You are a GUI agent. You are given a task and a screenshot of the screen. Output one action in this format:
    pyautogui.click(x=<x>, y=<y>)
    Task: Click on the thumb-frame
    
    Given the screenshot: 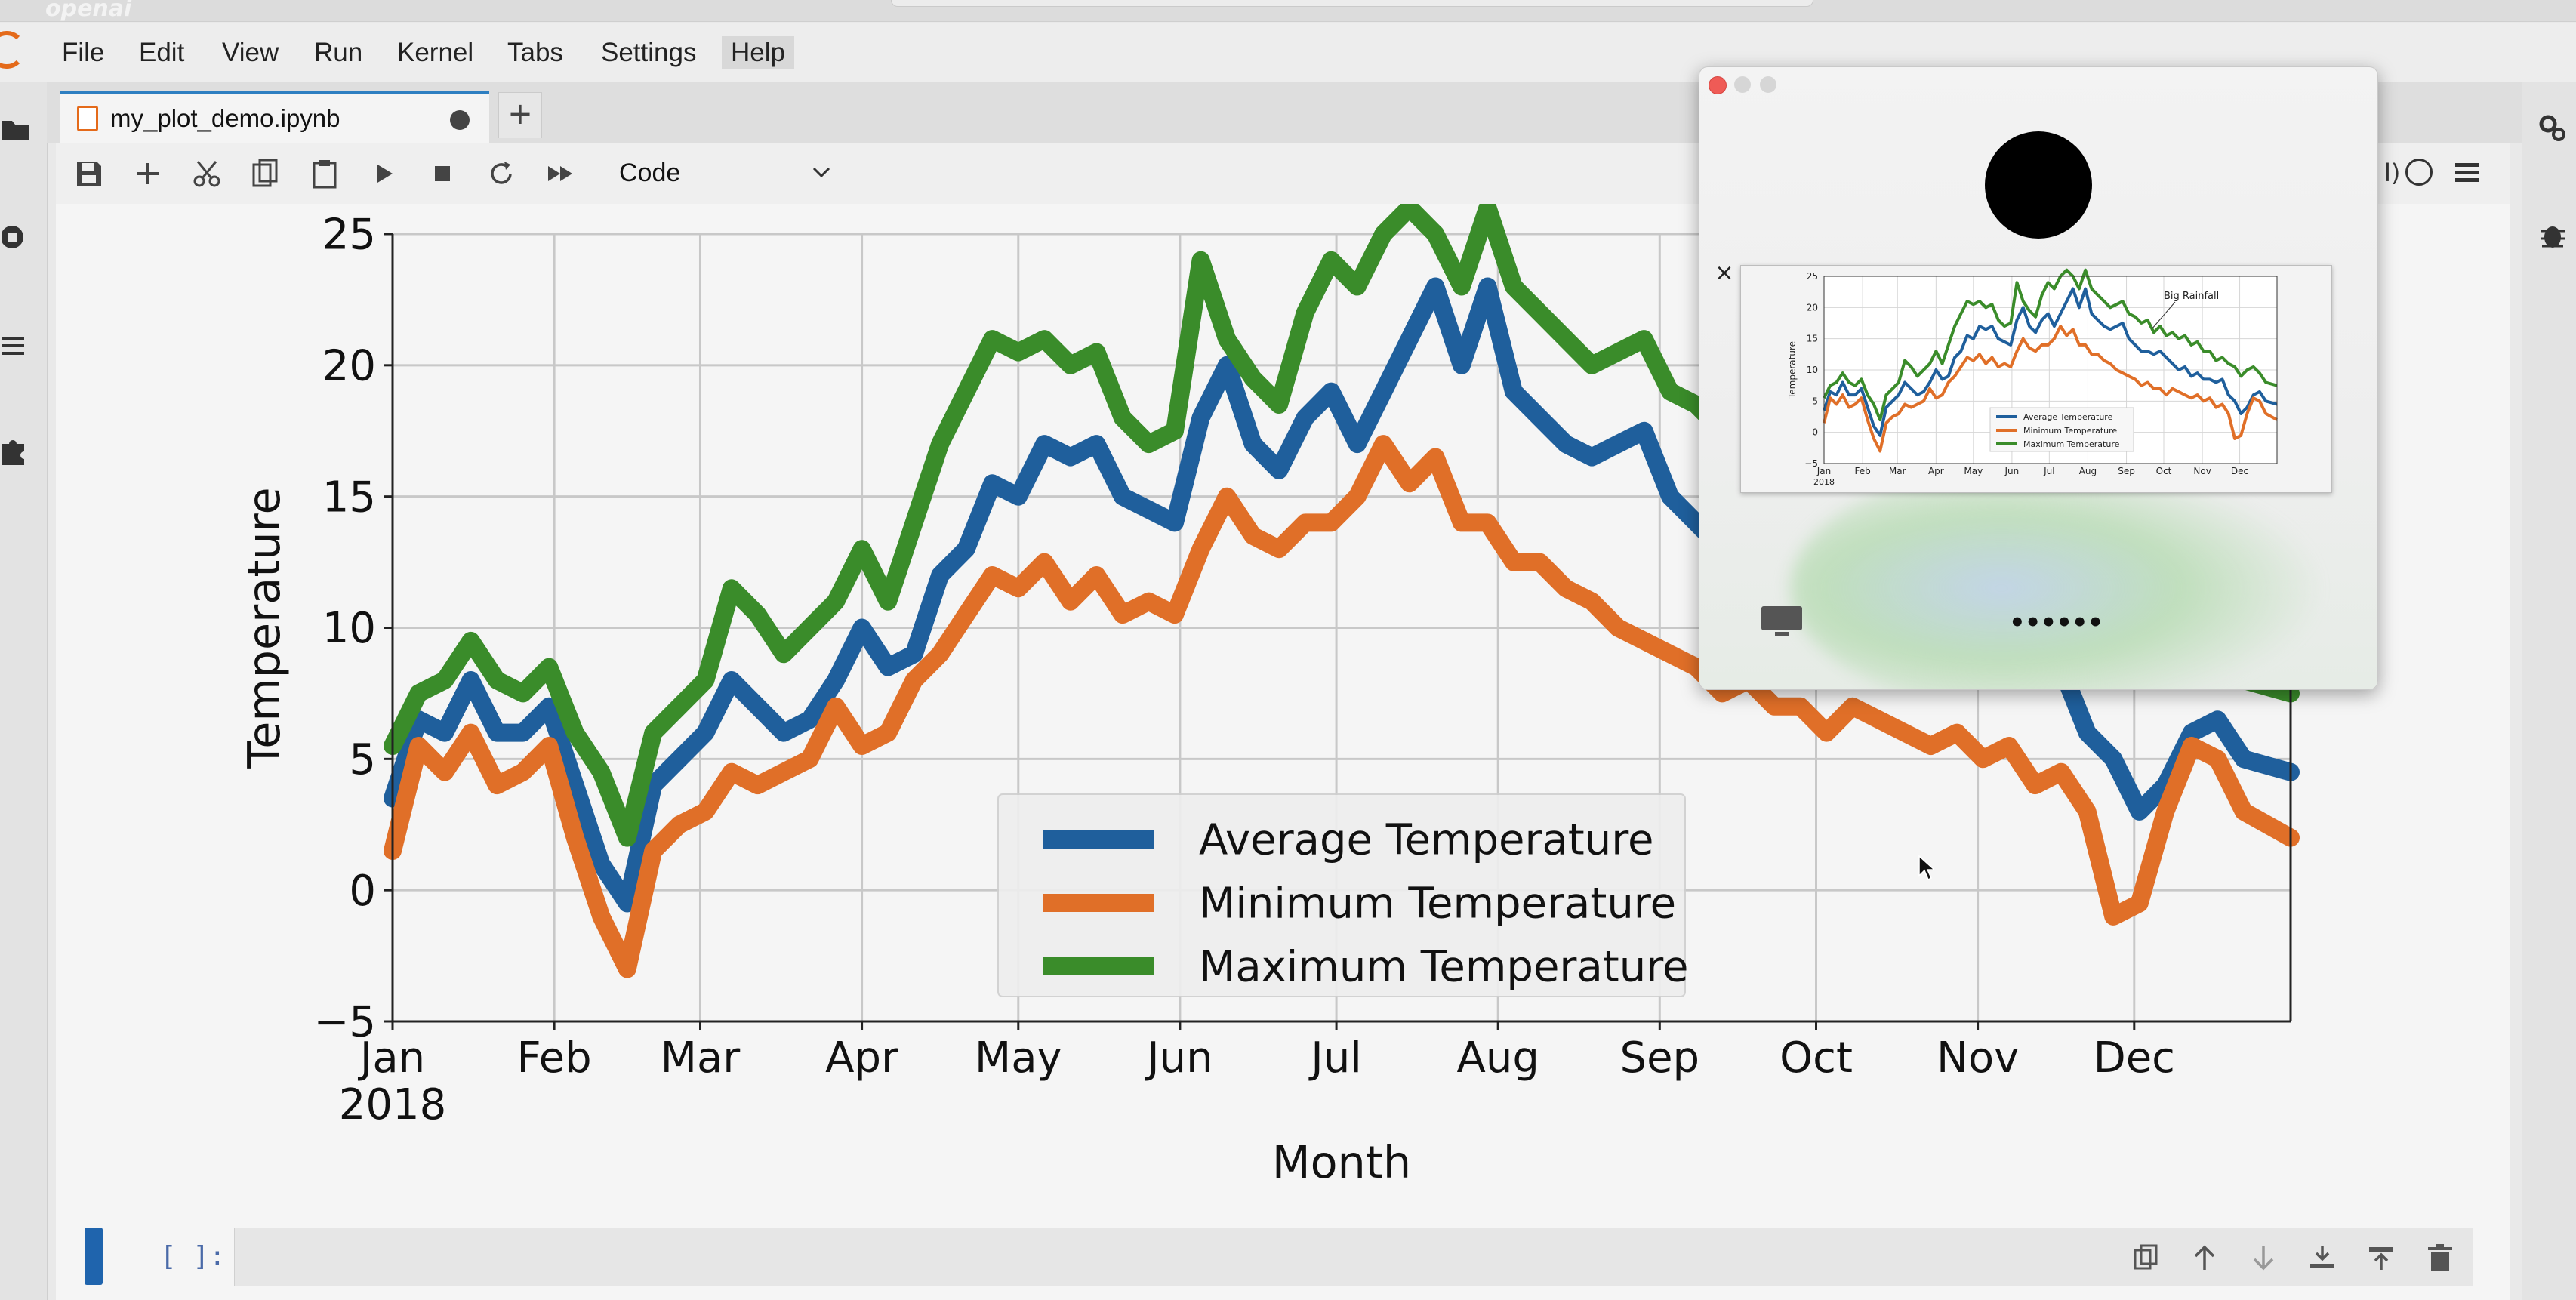 What is the action you would take?
    pyautogui.click(x=2050, y=370)
    